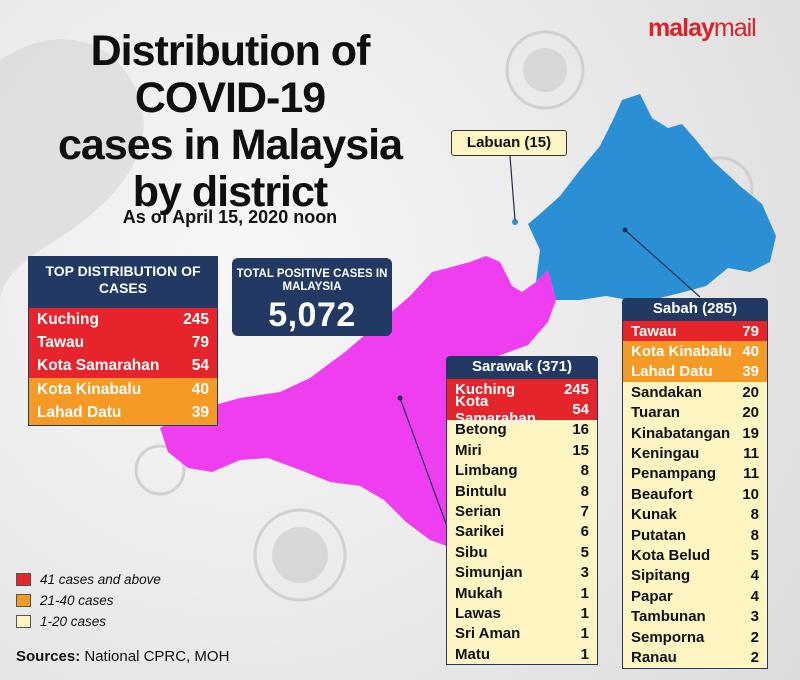 This screenshot has width=800, height=680. What do you see at coordinates (674, 474) in the screenshot?
I see `sabah-district-name: Penampang` at bounding box center [674, 474].